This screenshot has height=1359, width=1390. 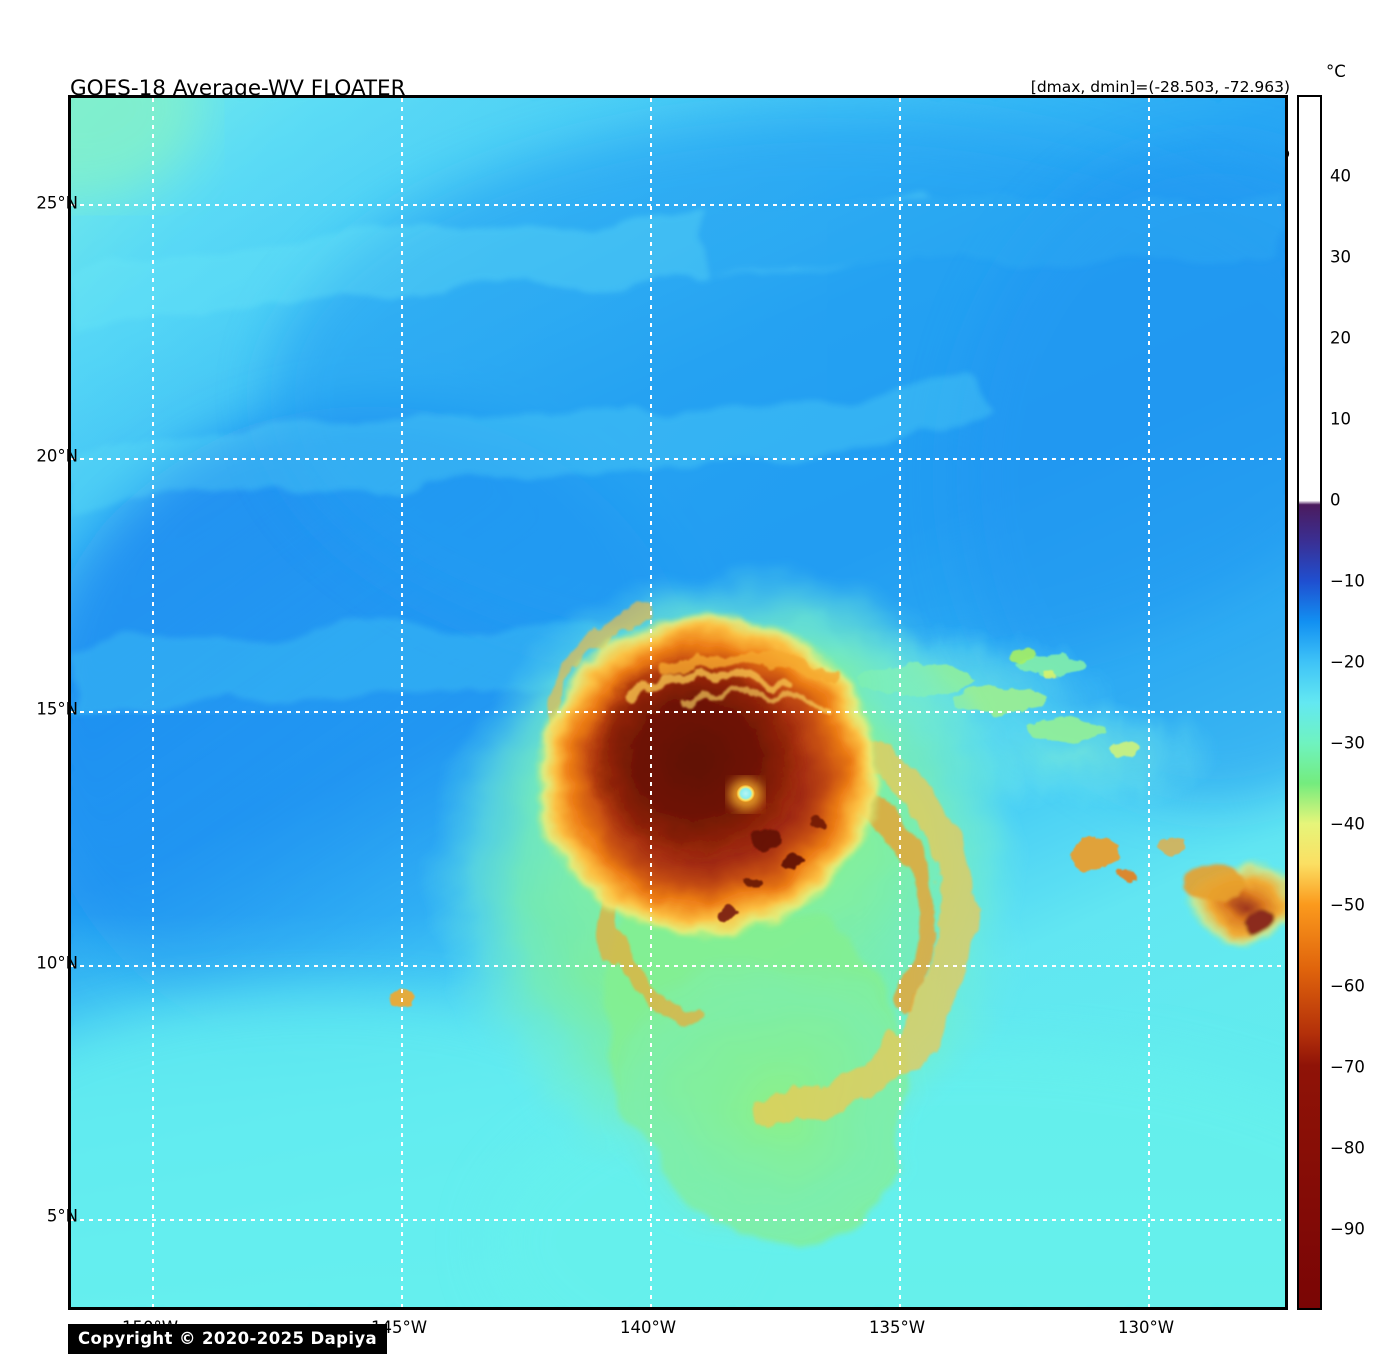 I want to click on colorbar-tick-neg30: −30, so click(x=1347, y=743).